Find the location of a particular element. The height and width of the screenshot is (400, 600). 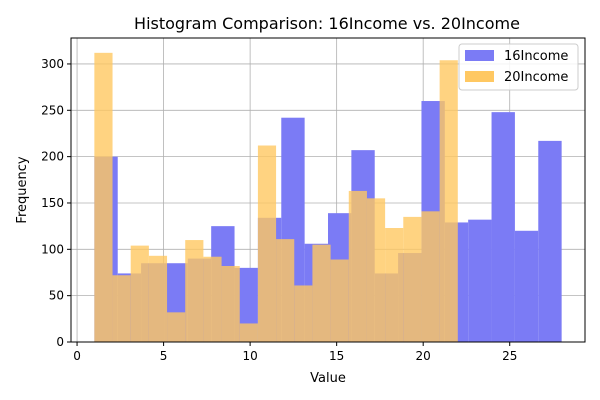

x-tick-label: 20 is located at coordinates (423, 356).